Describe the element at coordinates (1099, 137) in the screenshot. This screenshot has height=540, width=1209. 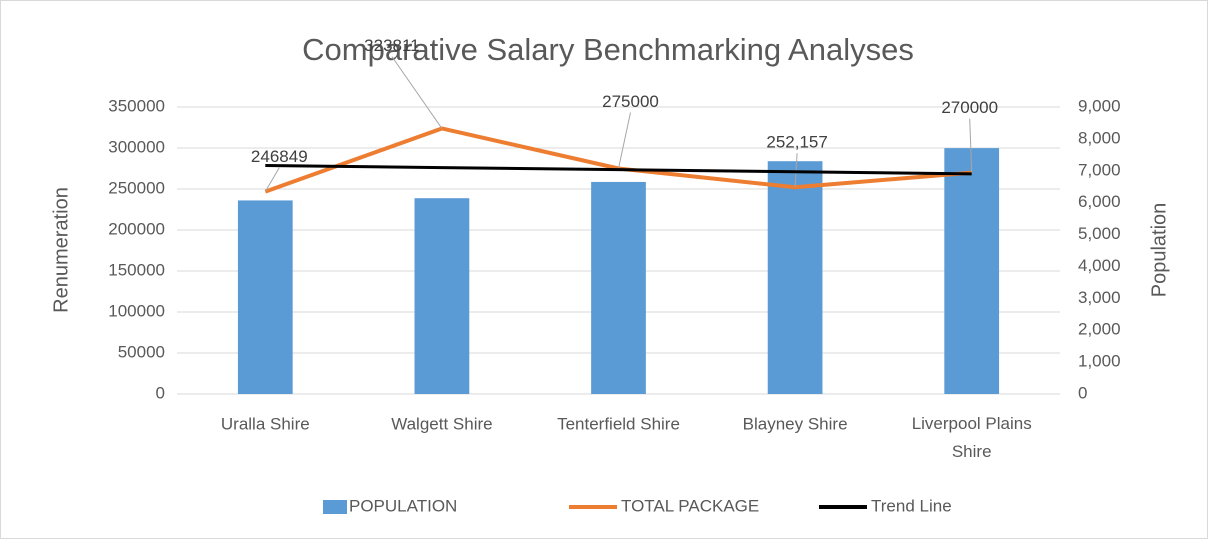
I see `y2-tick-label: 8,000` at that location.